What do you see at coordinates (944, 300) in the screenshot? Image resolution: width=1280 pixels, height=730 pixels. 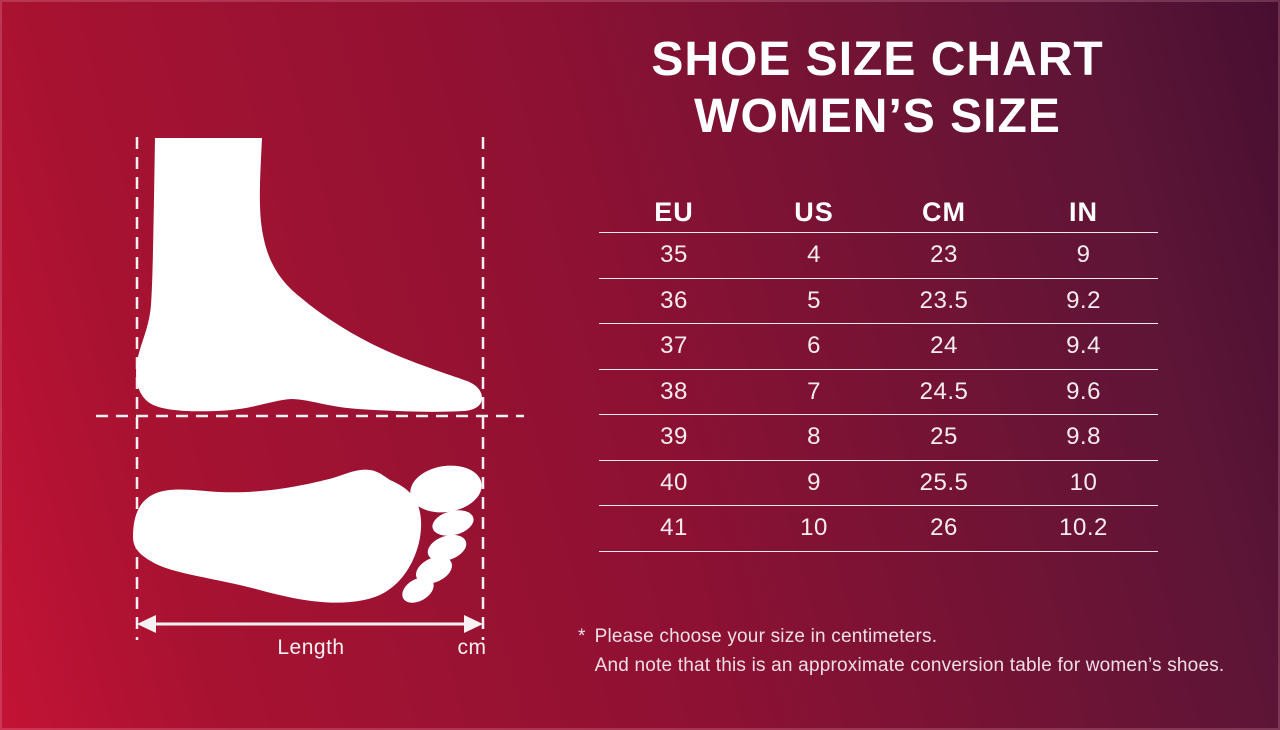 I see `table-cell: 23.5` at bounding box center [944, 300].